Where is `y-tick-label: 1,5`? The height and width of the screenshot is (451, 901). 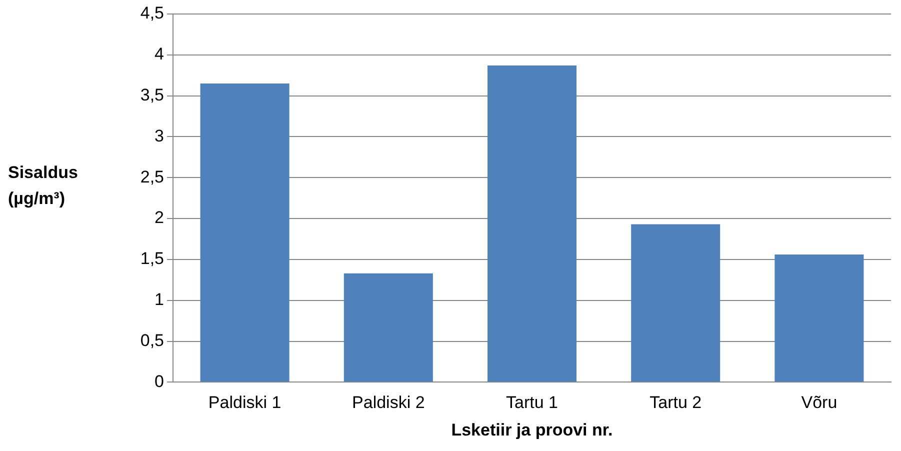 y-tick-label: 1,5 is located at coordinates (152, 258).